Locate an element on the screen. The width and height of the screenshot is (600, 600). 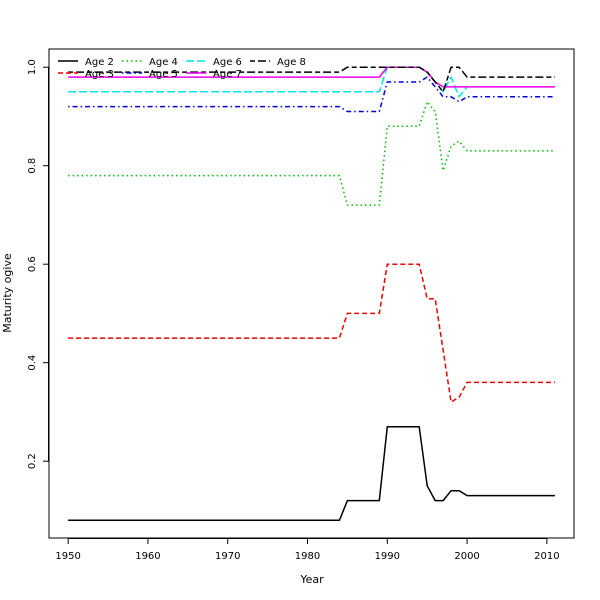
x-tick-label: 1970 is located at coordinates (227, 556).